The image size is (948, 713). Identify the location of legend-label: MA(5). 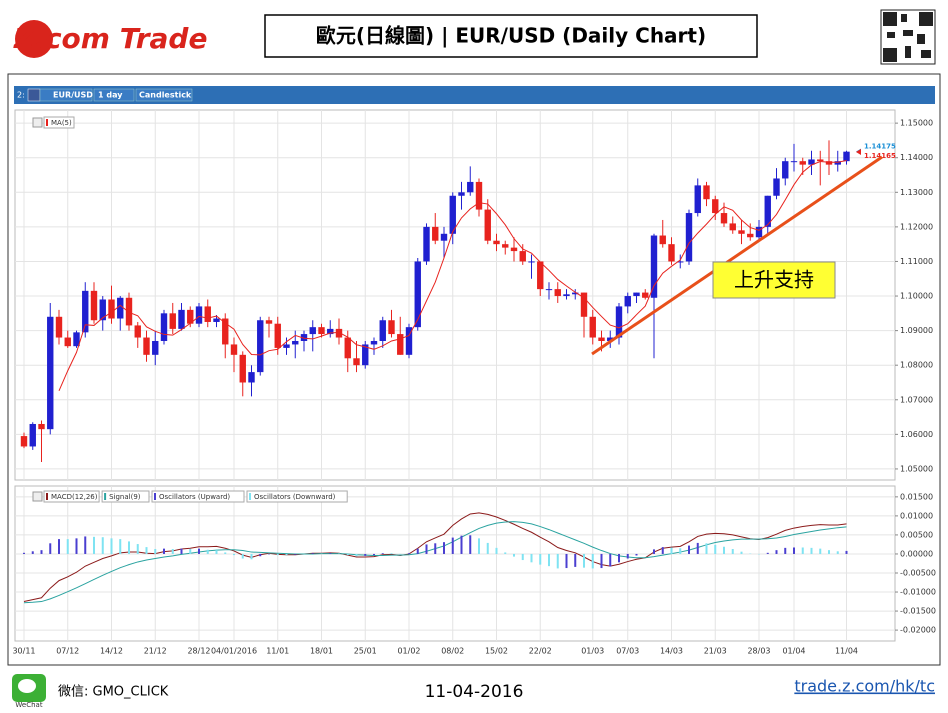
(61, 123).